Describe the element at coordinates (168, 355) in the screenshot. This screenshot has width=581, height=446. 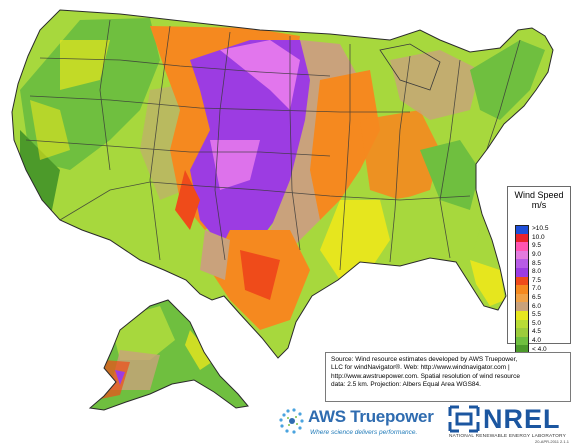
I see `alaska` at that location.